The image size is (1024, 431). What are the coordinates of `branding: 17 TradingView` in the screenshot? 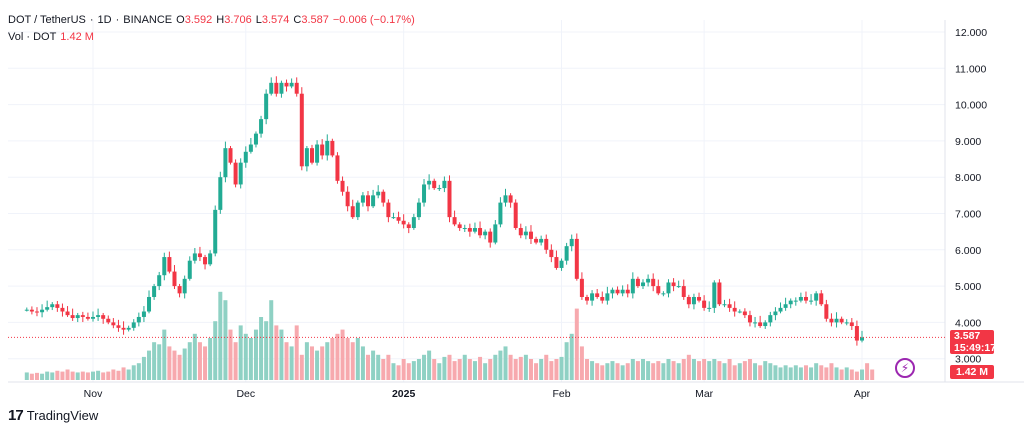 It's located at (53, 415).